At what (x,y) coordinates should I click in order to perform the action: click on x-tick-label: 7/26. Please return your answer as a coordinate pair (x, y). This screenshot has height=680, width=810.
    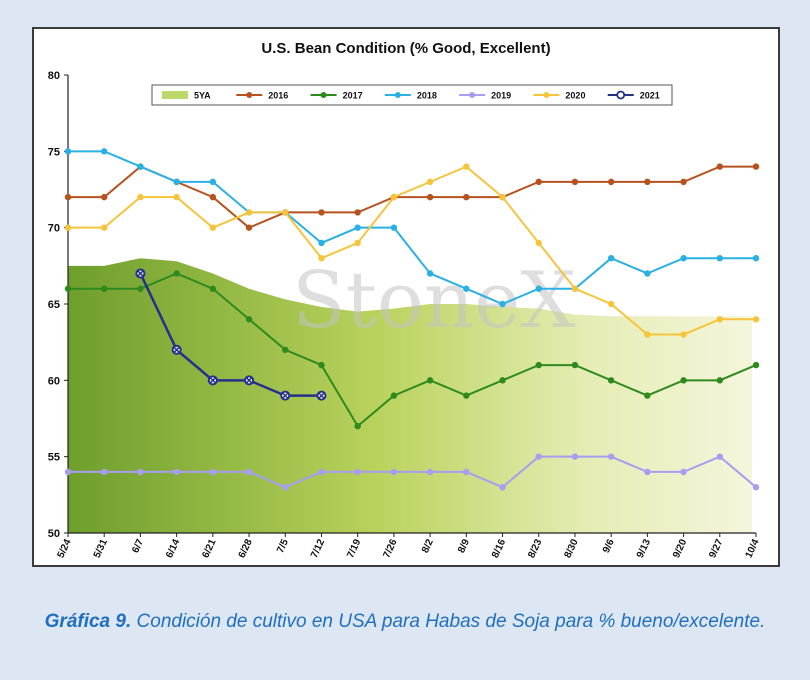
    Looking at the image, I should click on (390, 548).